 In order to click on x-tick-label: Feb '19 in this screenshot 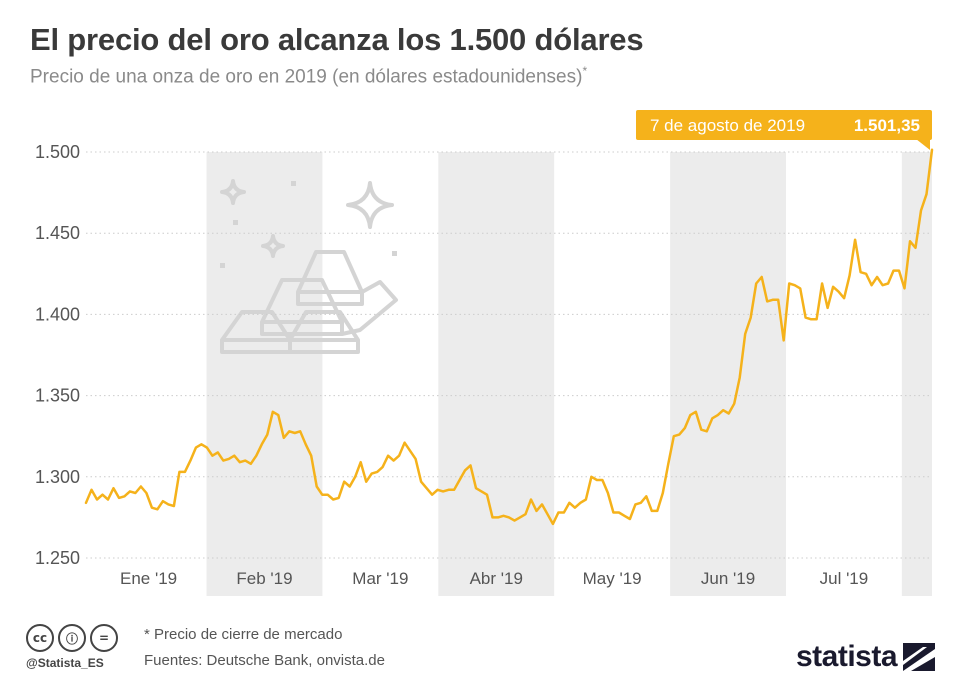, I will do `click(264, 578)`.